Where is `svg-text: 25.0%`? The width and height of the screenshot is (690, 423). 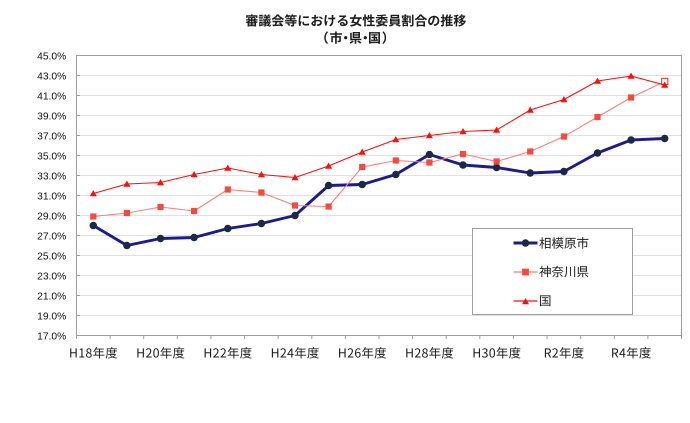 svg-text: 25.0% is located at coordinates (51, 257).